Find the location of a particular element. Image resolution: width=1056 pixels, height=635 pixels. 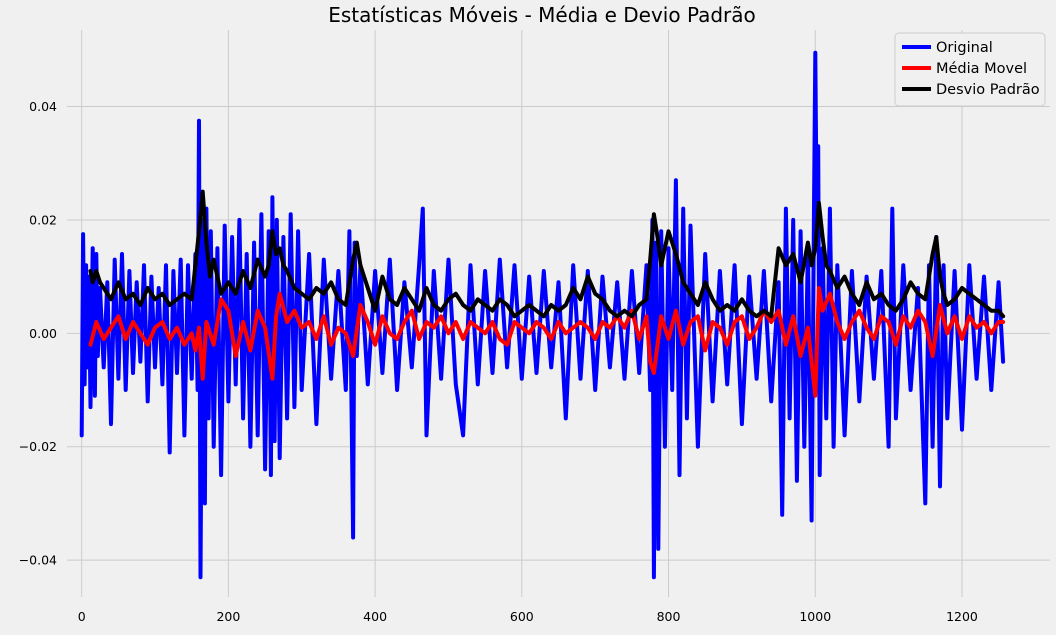

y-tick-label: 0.04 is located at coordinates (43, 106).